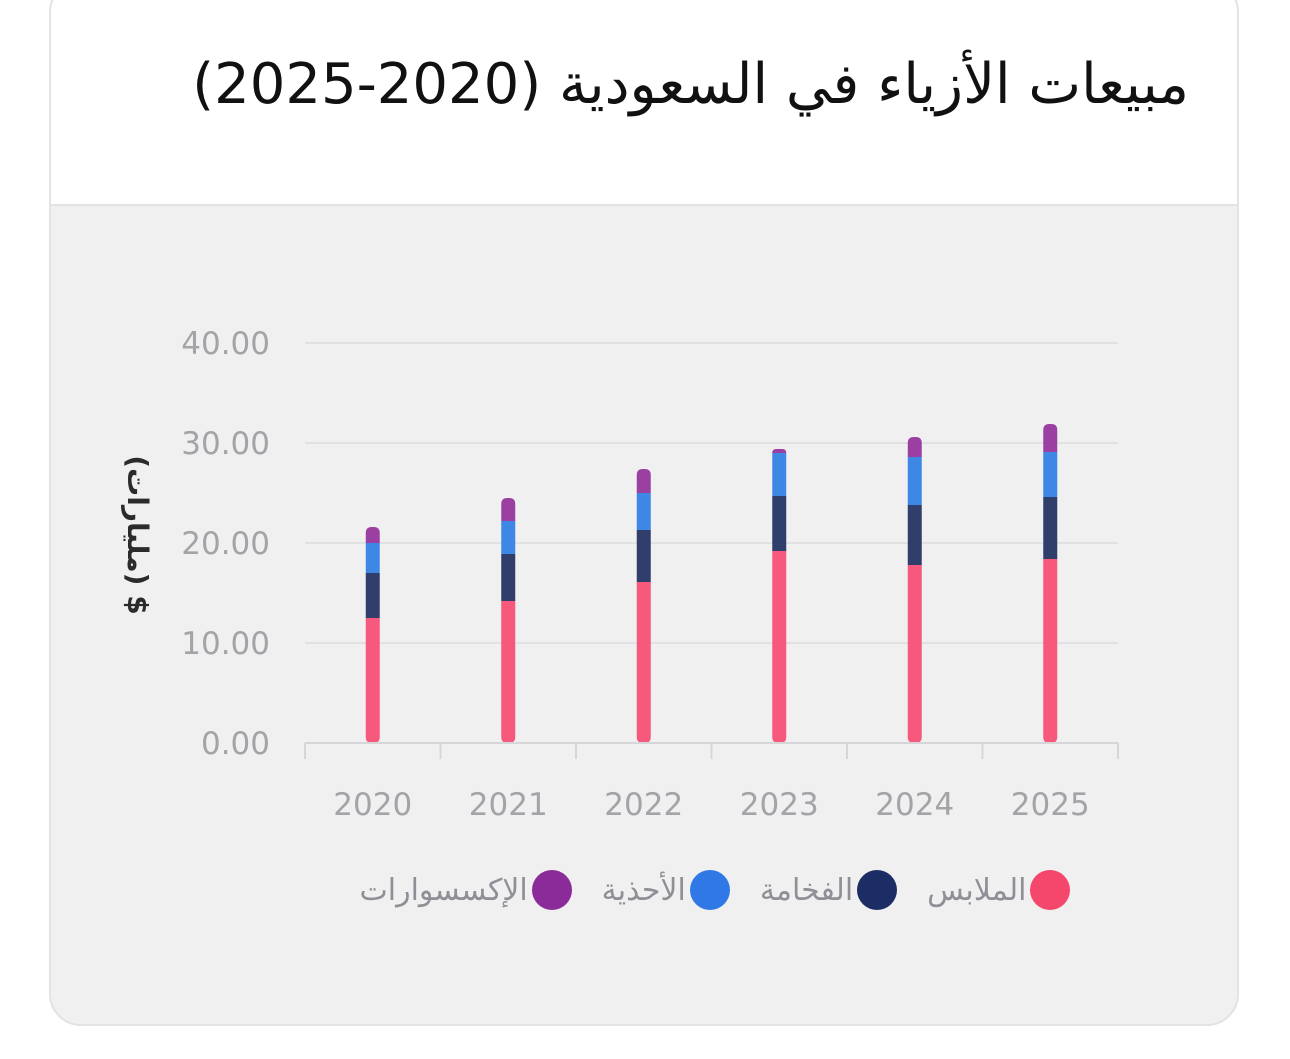 The height and width of the screenshot is (1059, 1290). Describe the element at coordinates (137, 534) in the screenshot. I see `y-axis-label: $ (مليارات)` at that location.